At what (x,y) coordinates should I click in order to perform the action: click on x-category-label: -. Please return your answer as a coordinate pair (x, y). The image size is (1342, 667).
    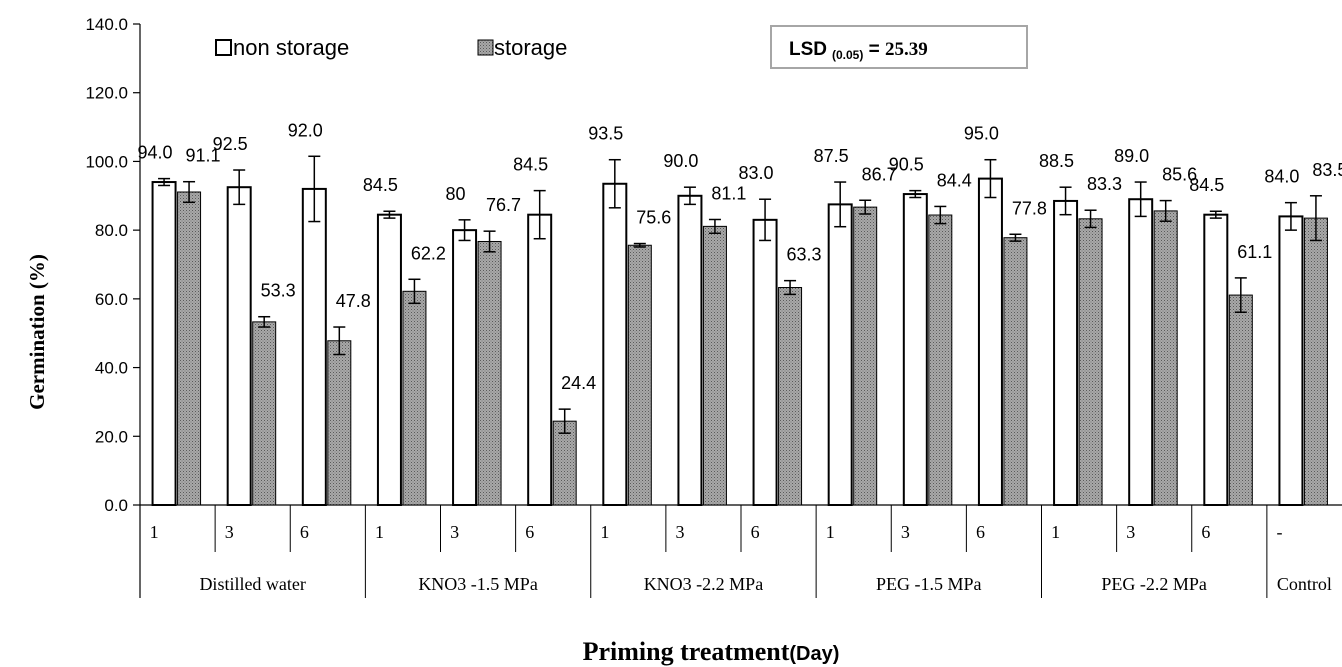
    Looking at the image, I should click on (1279, 532).